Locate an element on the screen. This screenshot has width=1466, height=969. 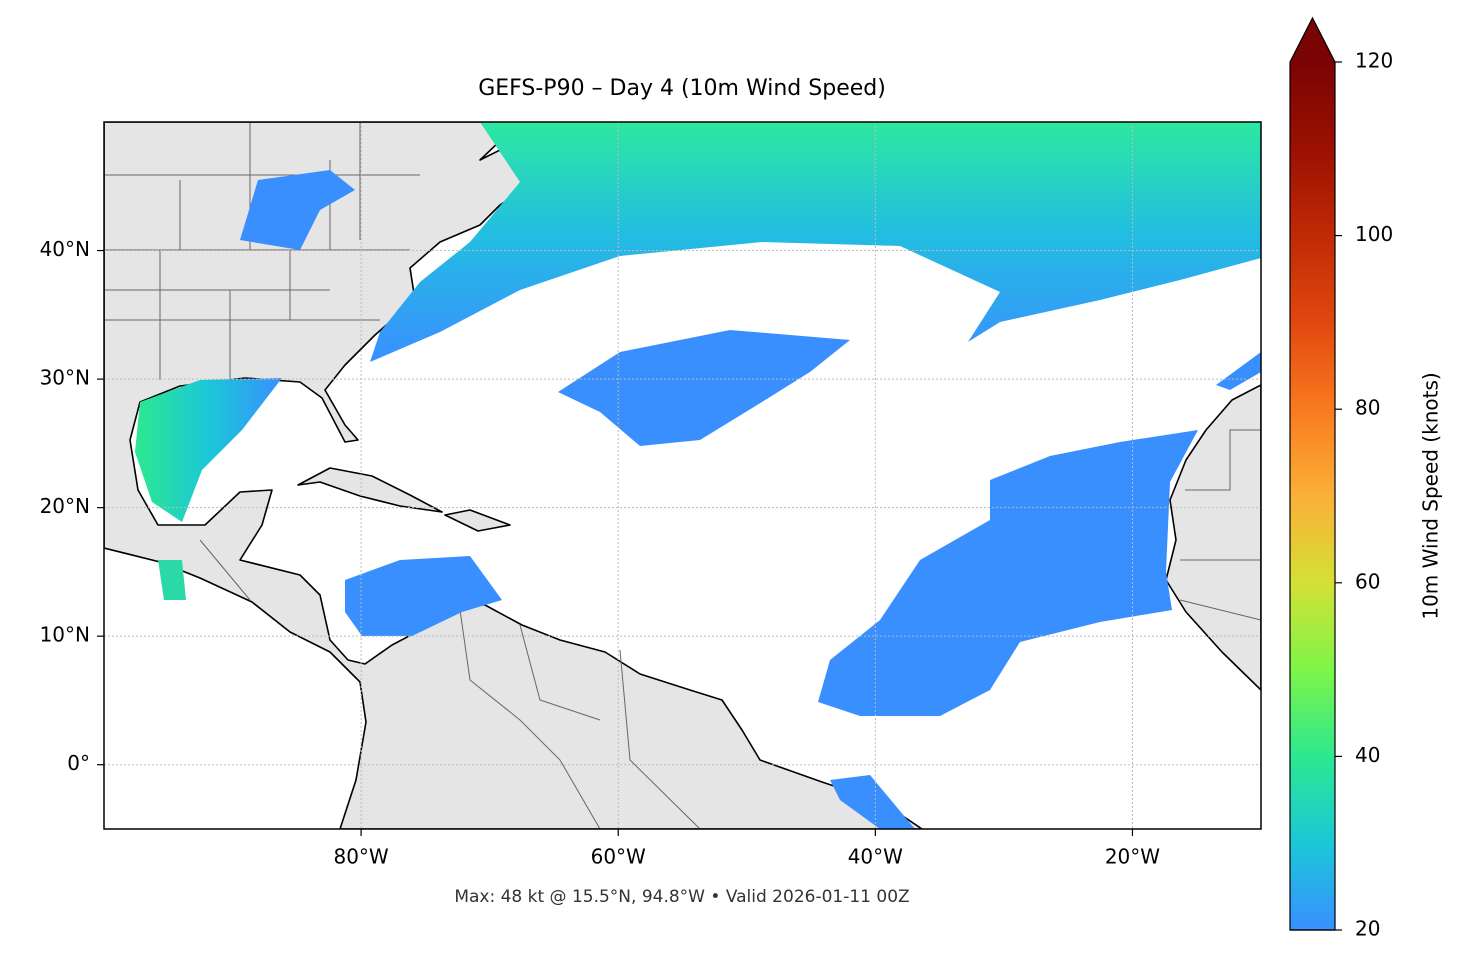
y-tick-label: 20°N is located at coordinates (65, 506).